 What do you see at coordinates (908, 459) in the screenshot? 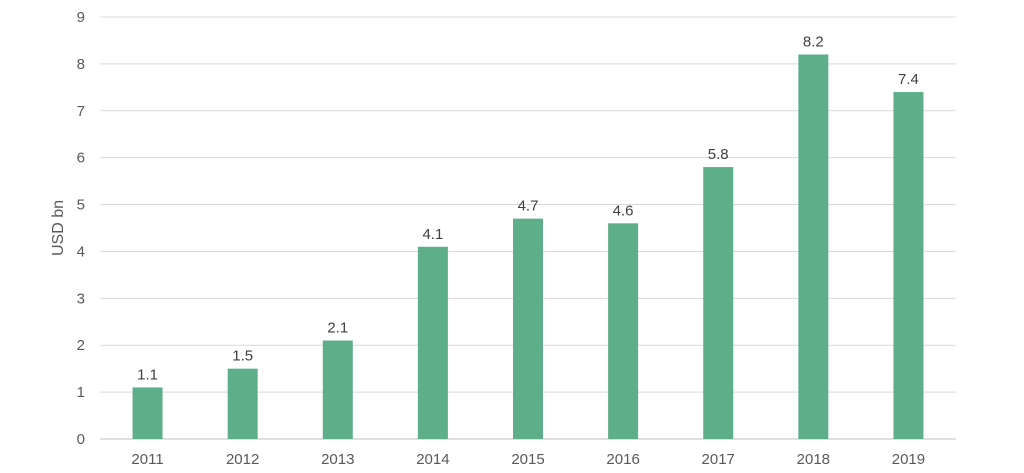
I see `x-tick-label: 2019` at bounding box center [908, 459].